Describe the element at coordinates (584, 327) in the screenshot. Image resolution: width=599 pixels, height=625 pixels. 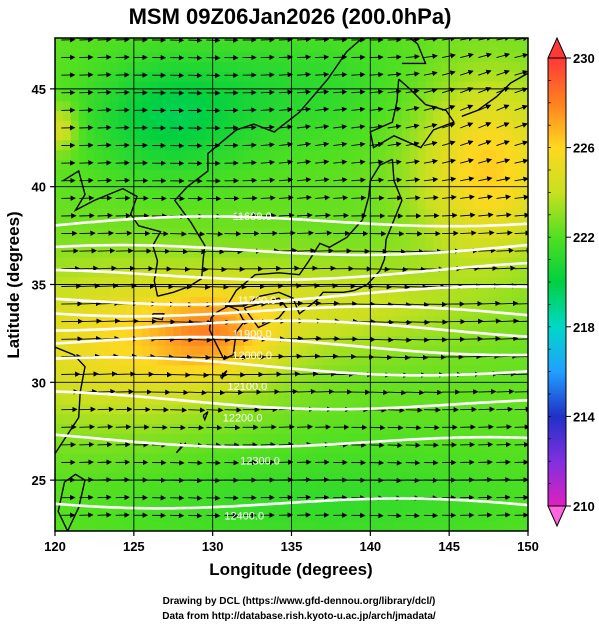
I see `colorbar-tick-label: 218` at that location.